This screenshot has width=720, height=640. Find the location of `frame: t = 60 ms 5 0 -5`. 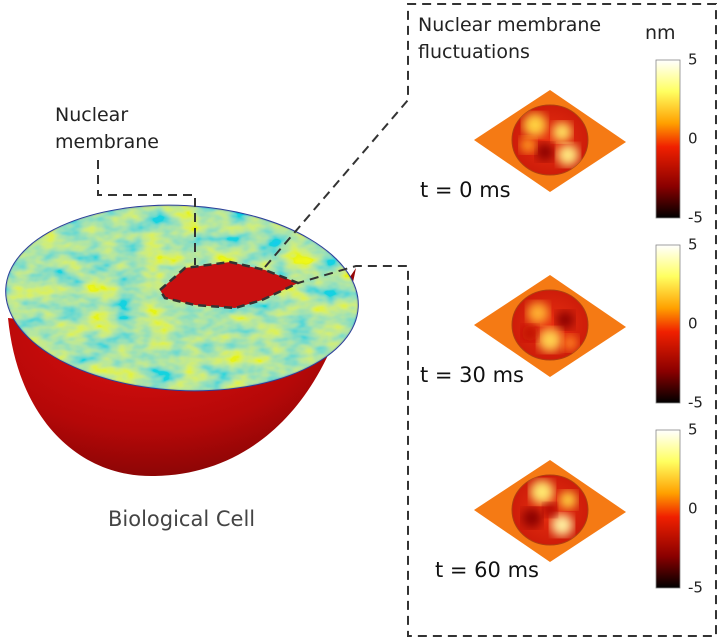

frame: t = 60 ms 5 0 -5 is located at coordinates (569, 509).